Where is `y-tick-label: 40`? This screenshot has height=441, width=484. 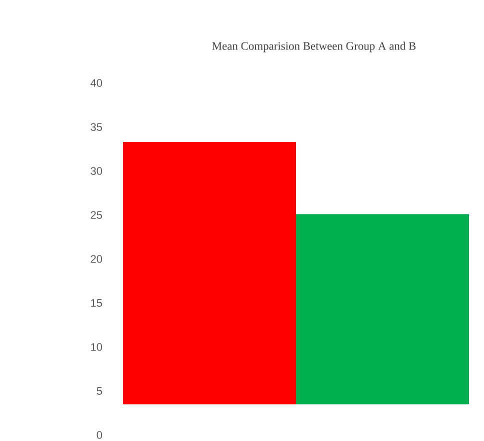 y-tick-label: 40 is located at coordinates (96, 83).